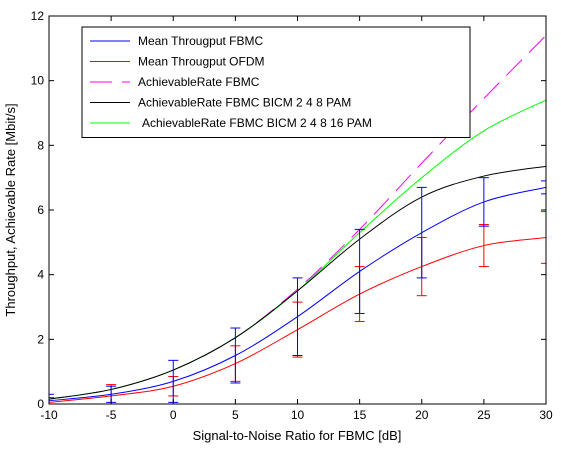 This screenshot has height=450, width=561. I want to click on legend-label: AchievableRate FBMC, so click(199, 82).